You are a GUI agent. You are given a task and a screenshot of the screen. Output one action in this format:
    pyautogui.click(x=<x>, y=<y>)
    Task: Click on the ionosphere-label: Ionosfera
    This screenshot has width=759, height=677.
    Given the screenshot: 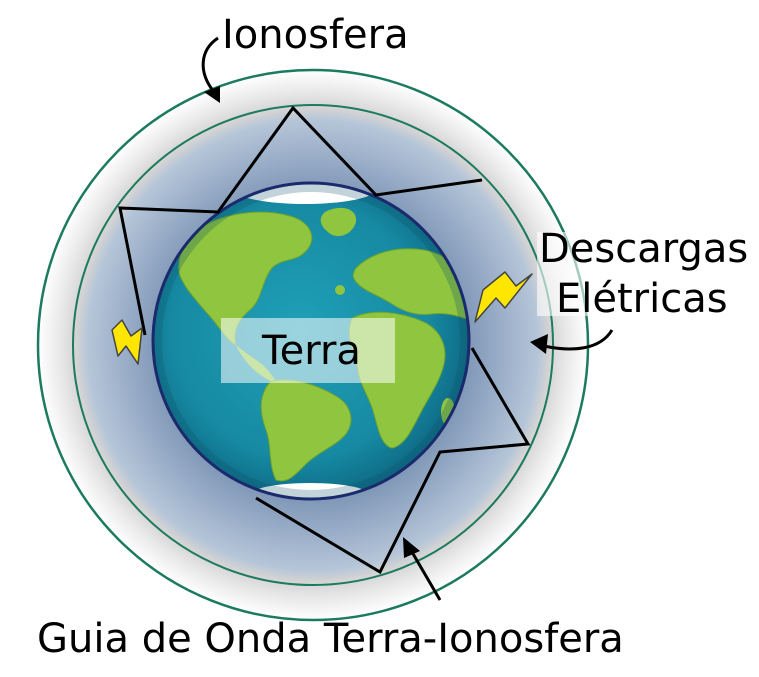 What is the action you would take?
    pyautogui.click(x=315, y=35)
    